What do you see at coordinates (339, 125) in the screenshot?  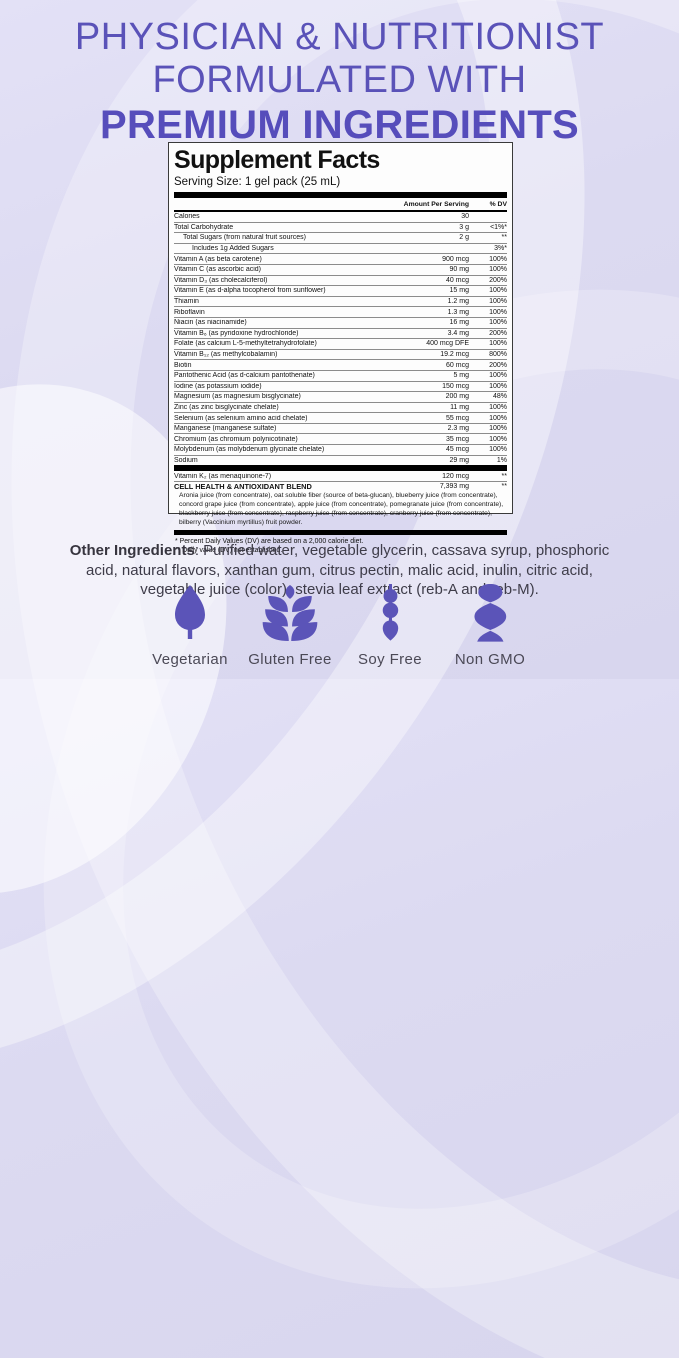 I see `title-line-3: PREMIUM INGREDIENTS` at bounding box center [339, 125].